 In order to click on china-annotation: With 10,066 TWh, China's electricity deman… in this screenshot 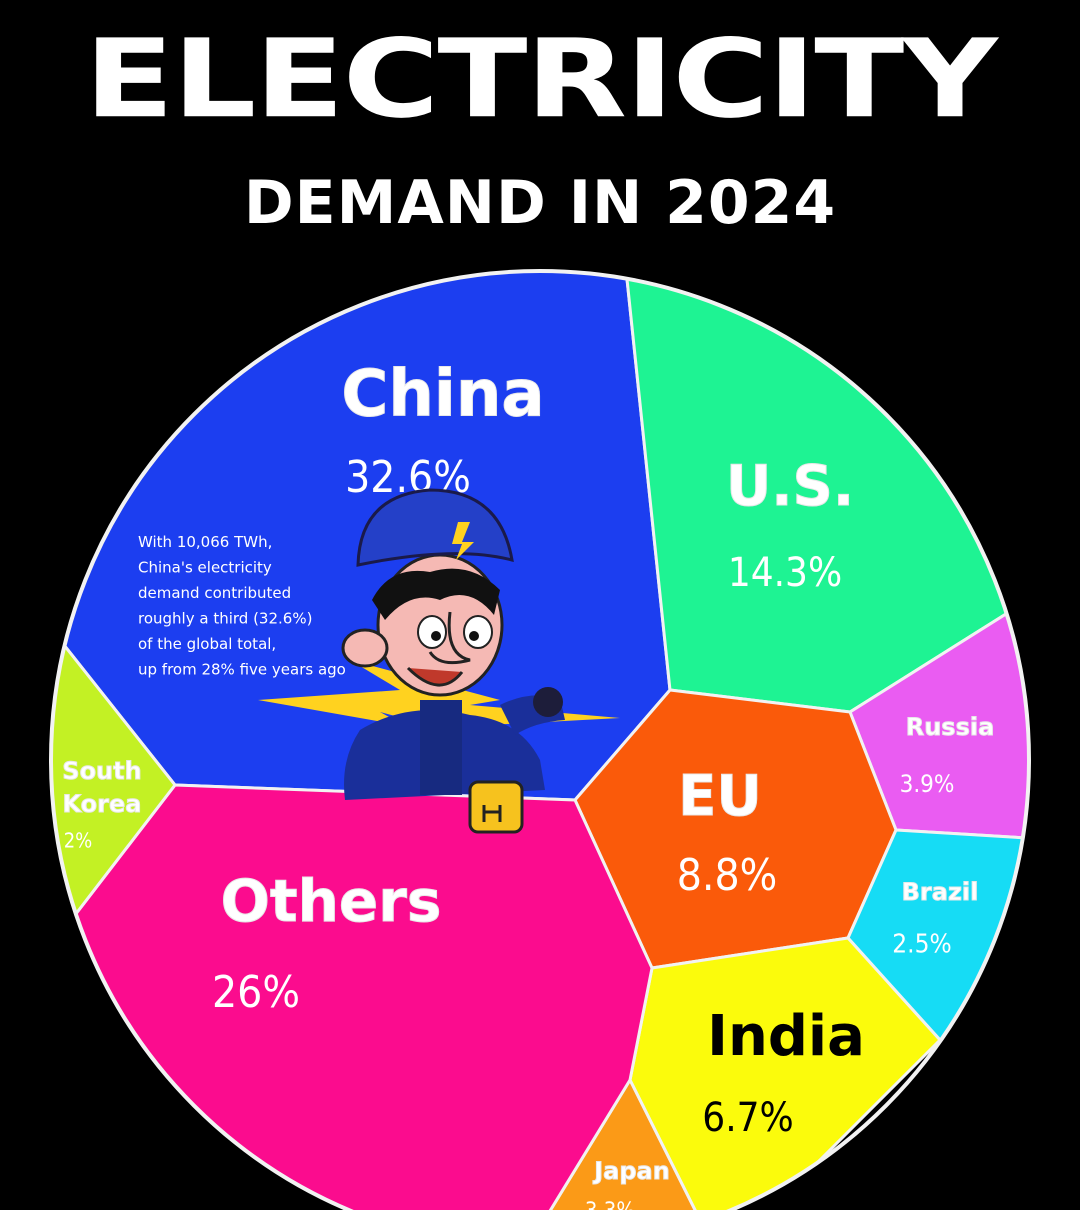, I will do `click(242, 606)`.